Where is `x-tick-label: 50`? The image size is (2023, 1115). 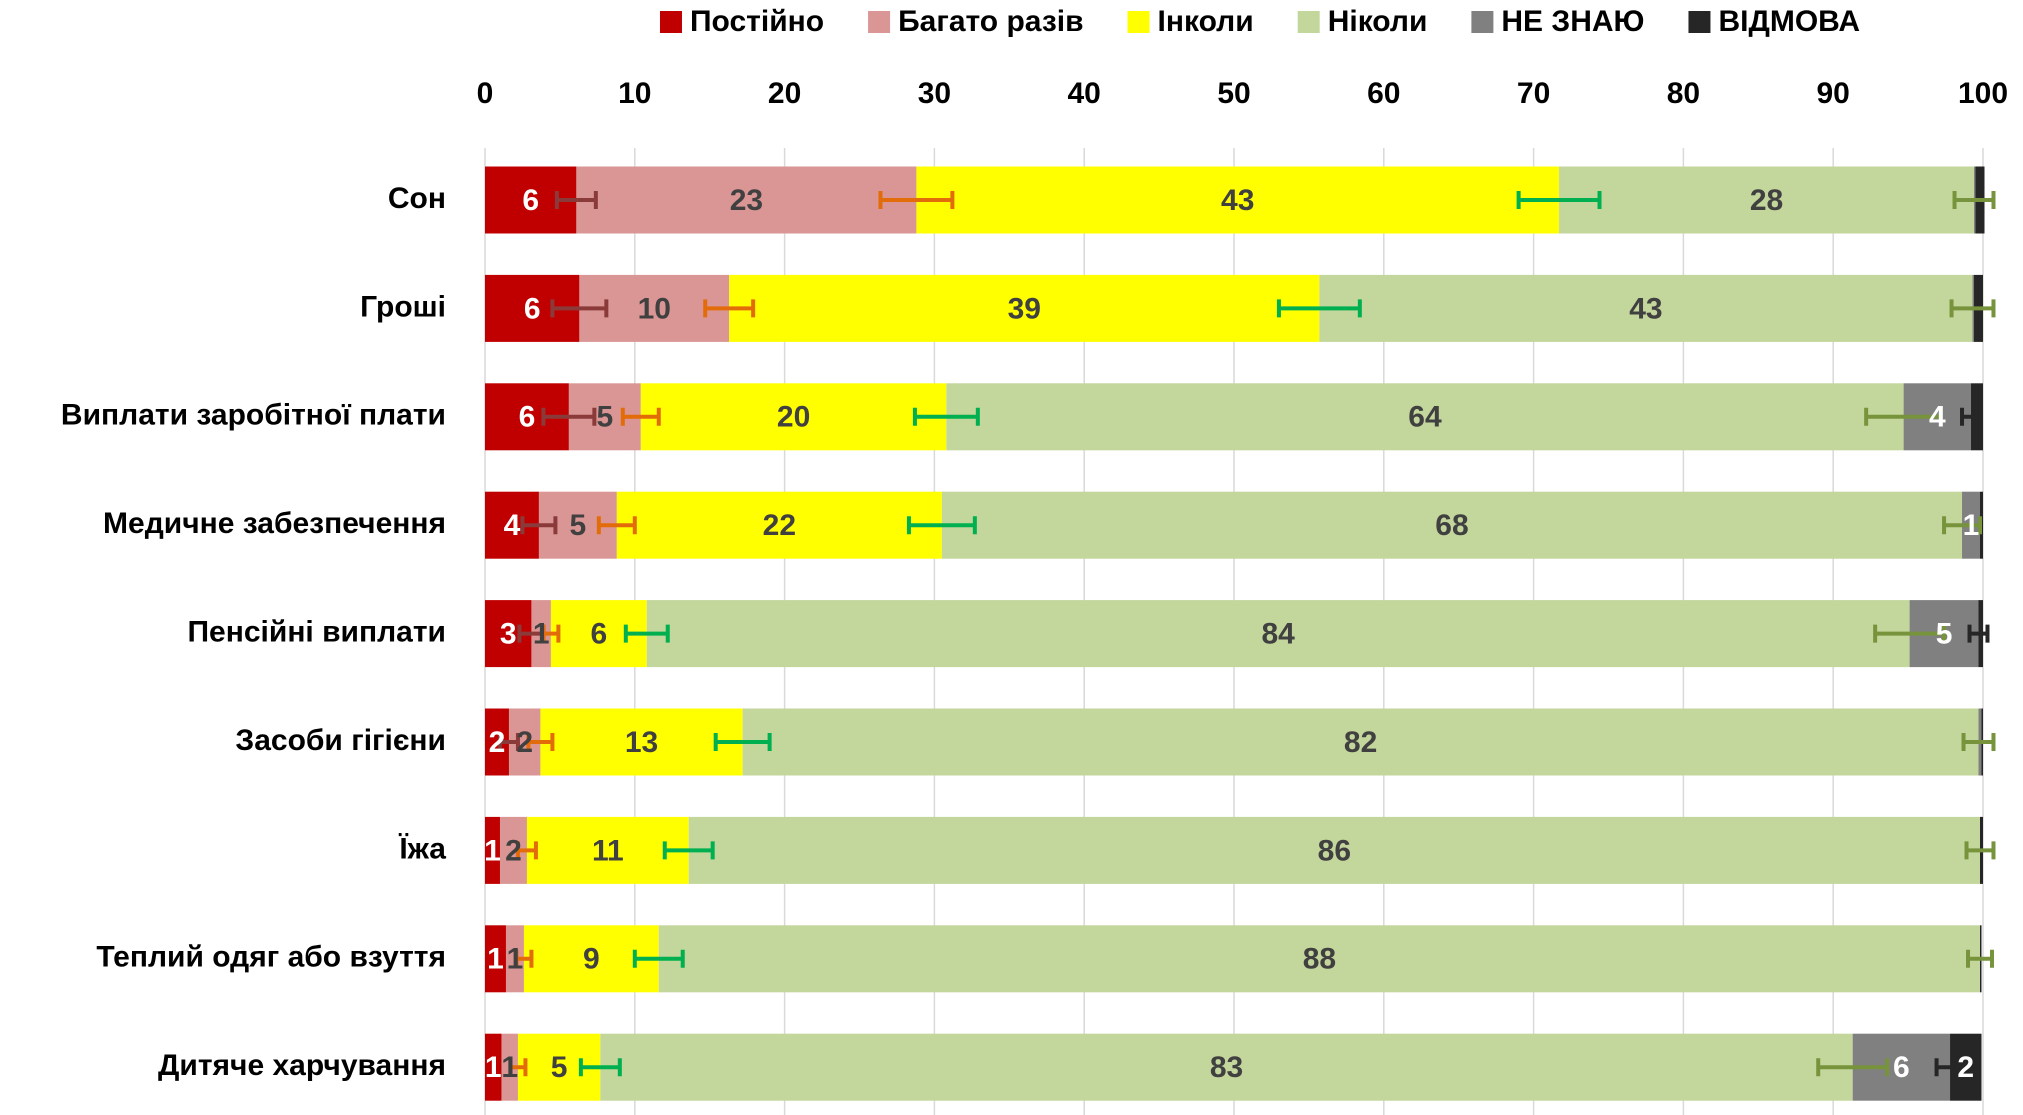 x-tick-label: 50 is located at coordinates (1233, 93).